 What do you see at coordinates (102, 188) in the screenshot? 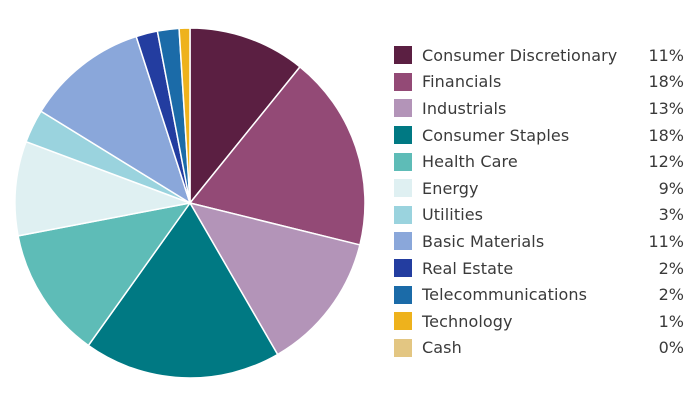
I see `pie-slice-energy` at bounding box center [102, 188].